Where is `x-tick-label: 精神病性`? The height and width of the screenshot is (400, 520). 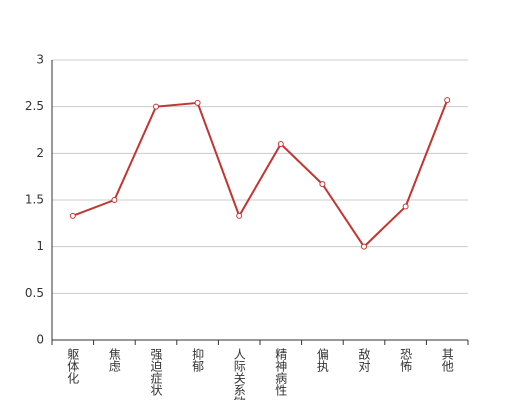
x-tick-label: 精神病性 is located at coordinates (281, 372).